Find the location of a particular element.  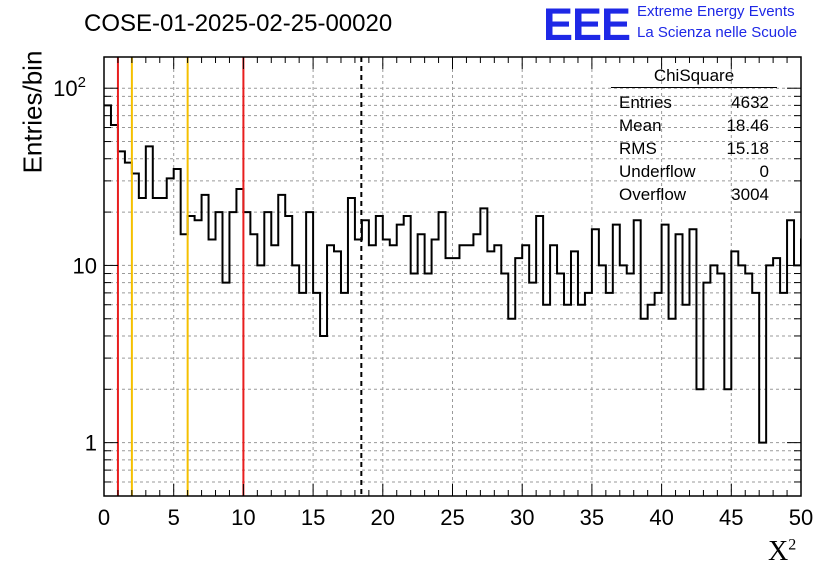

x-tick-label: 25 is located at coordinates (452, 517).